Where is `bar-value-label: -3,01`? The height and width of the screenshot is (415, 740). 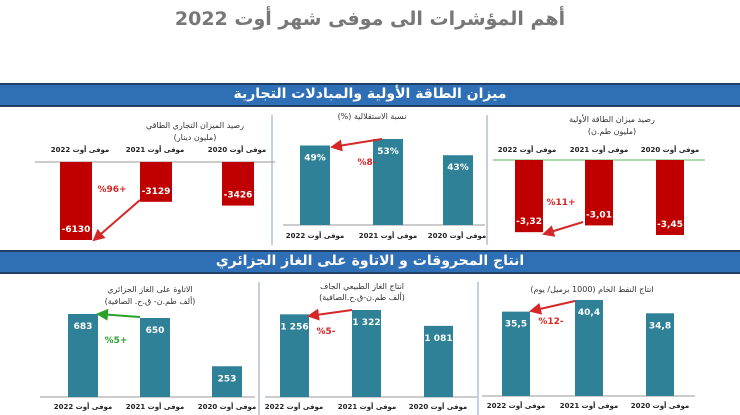
bar-value-label: -3,01 is located at coordinates (599, 215).